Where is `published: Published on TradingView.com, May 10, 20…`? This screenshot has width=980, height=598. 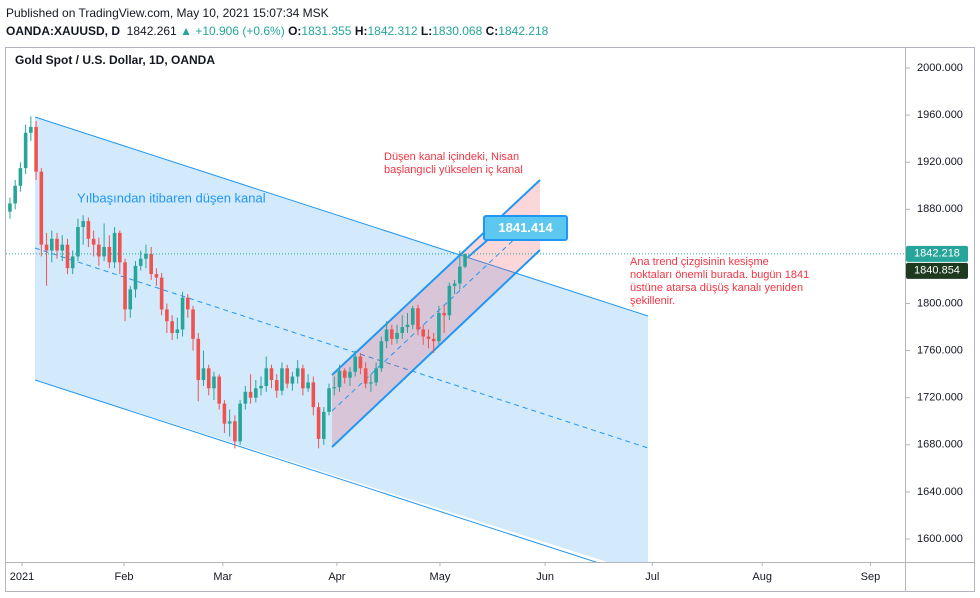
published: Published on TradingView.com, May 10, 20… is located at coordinates (167, 13).